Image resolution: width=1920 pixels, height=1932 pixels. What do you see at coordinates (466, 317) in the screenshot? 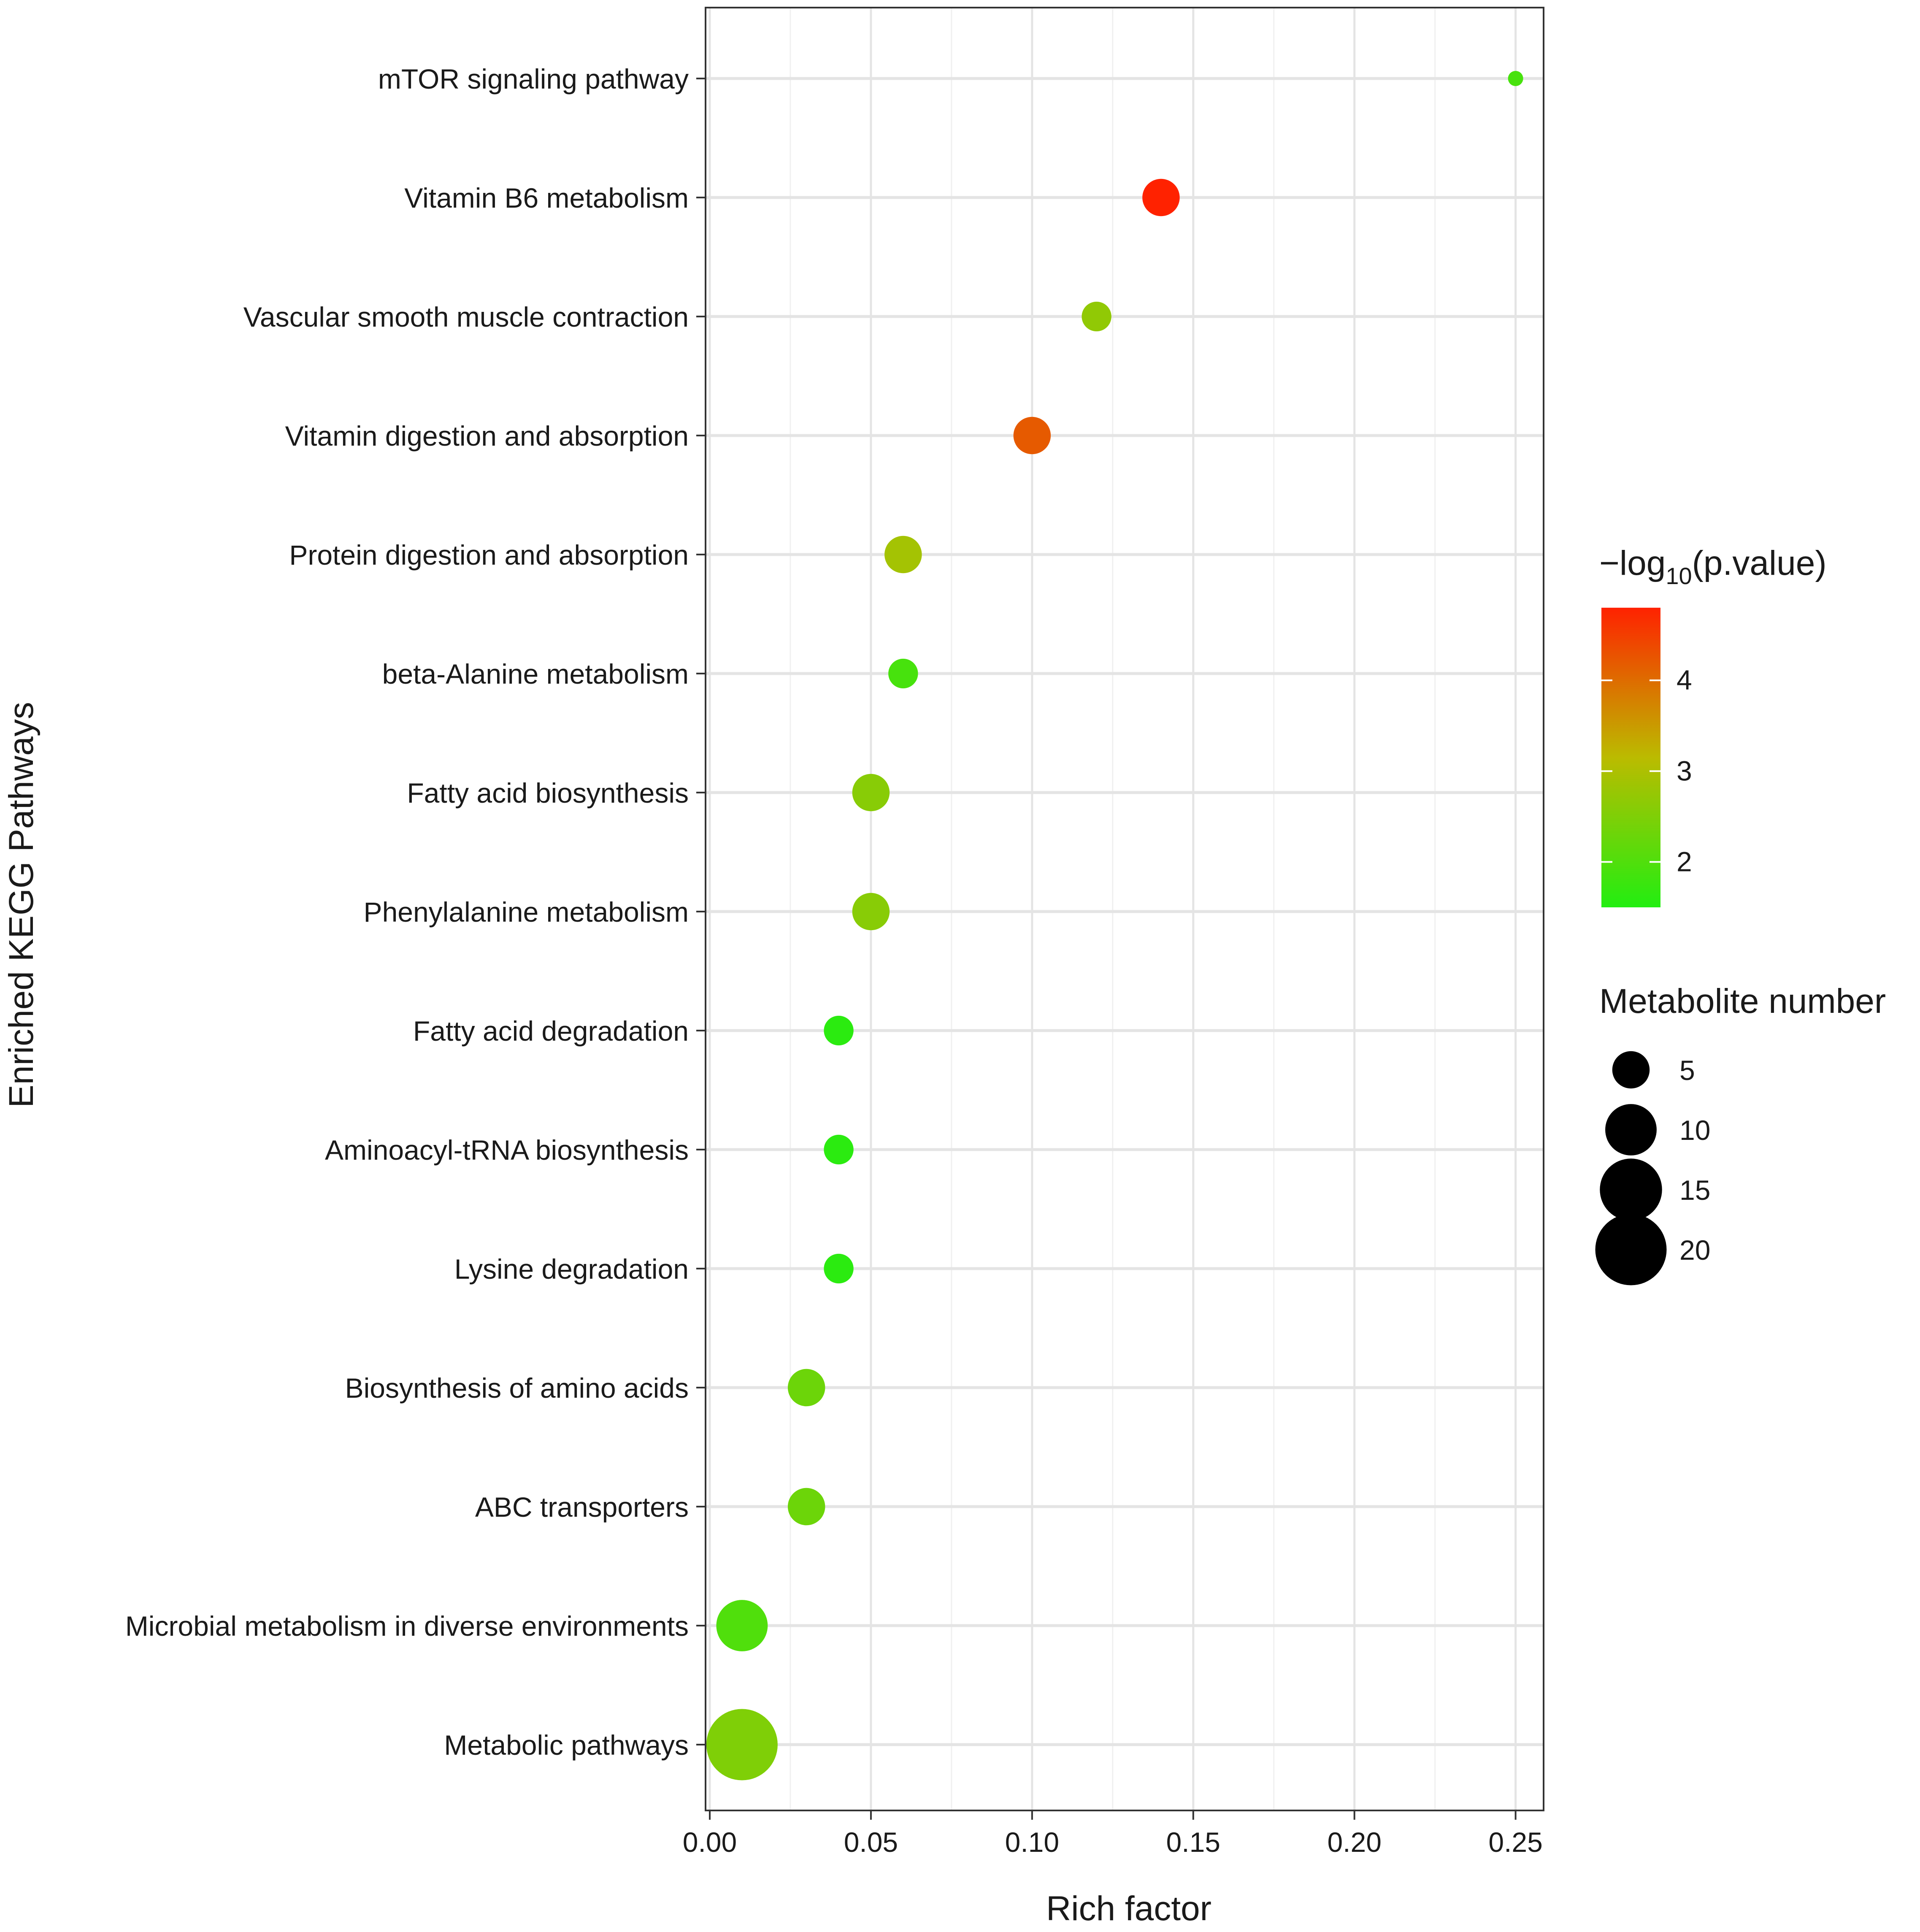
I see `category-label: Vascular smooth muscle contraction` at bounding box center [466, 317].